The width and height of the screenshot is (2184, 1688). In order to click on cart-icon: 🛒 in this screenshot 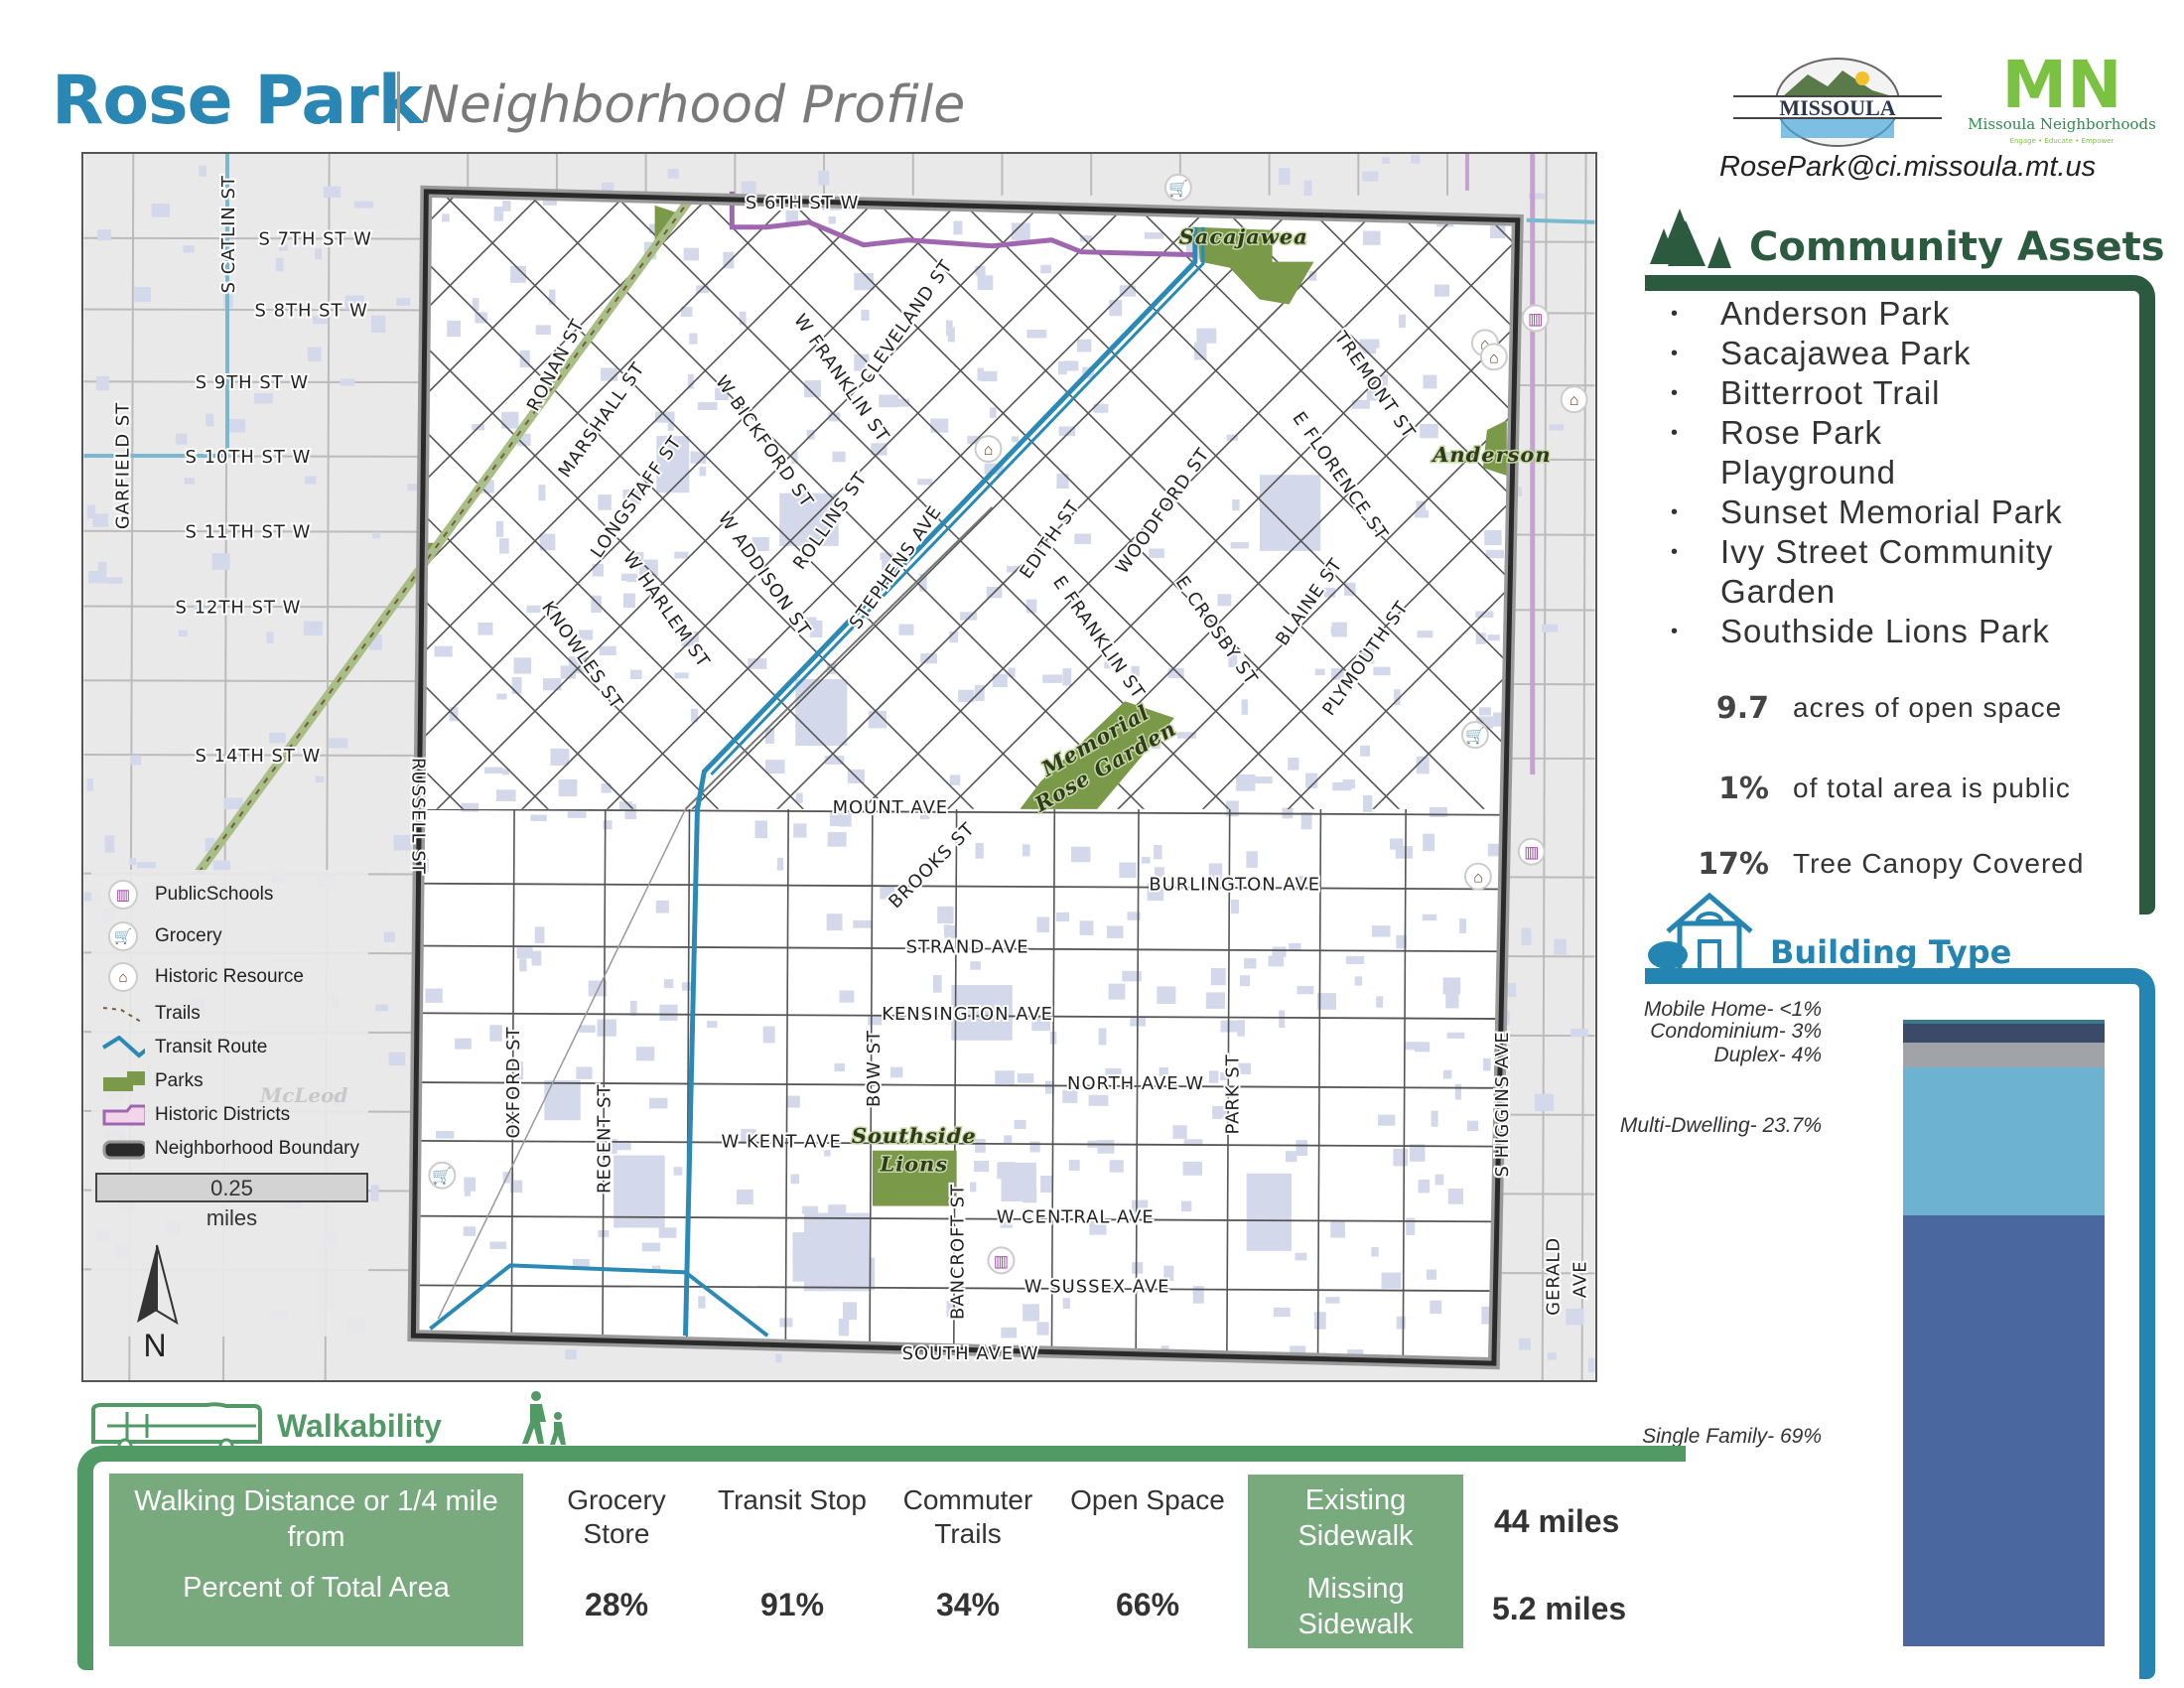, I will do `click(1474, 735)`.